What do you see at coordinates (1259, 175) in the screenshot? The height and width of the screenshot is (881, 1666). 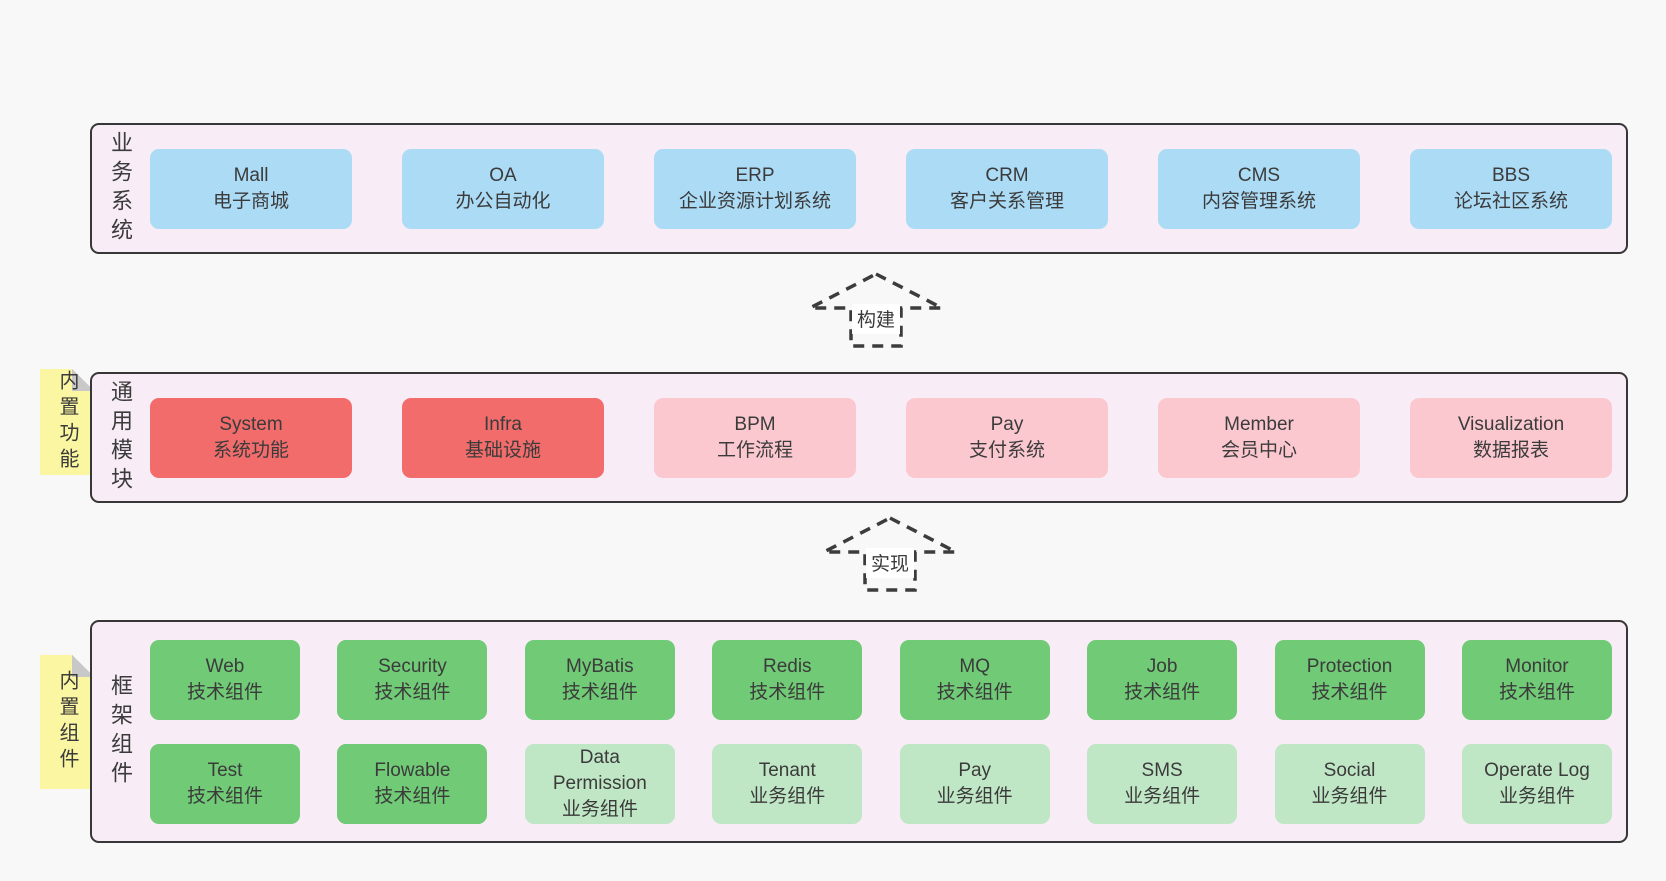 I see `component-title: CMS` at bounding box center [1259, 175].